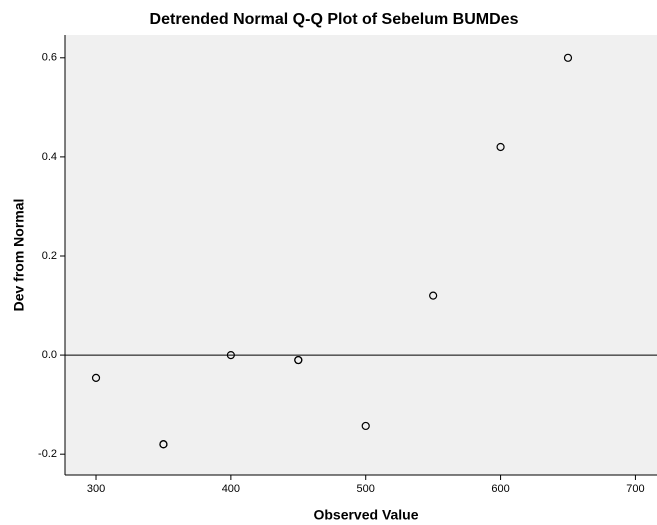 Image resolution: width=657 pixels, height=525 pixels. I want to click on x-tick-label: 400, so click(231, 489).